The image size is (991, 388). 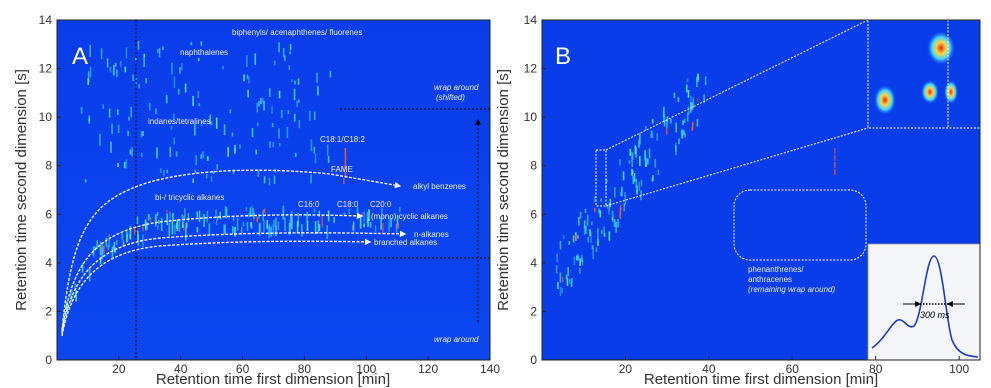 What do you see at coordinates (601, 178) in the screenshot?
I see `zoom-box` at bounding box center [601, 178].